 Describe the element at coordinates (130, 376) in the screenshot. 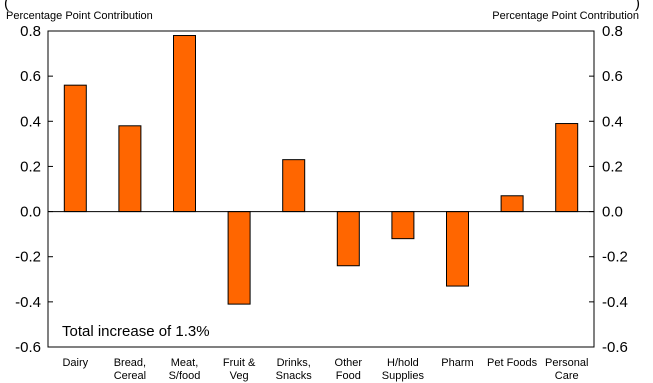

I see `category-label-1-line-1: Cereal` at that location.